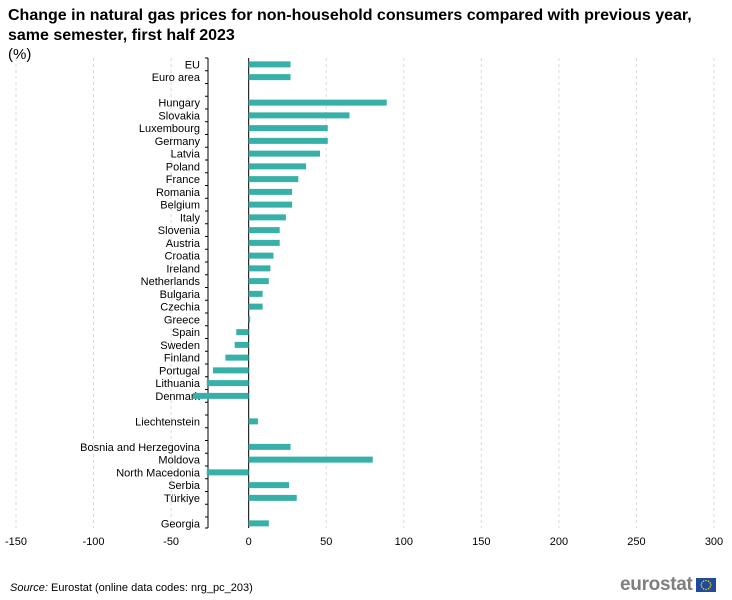 The width and height of the screenshot is (732, 600). I want to click on category-label: Luxembourg, so click(169, 129).